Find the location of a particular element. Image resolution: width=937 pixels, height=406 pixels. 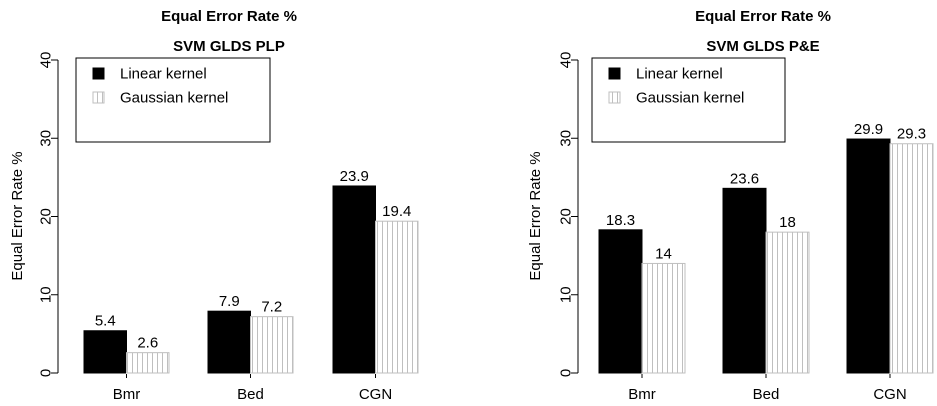

data-label: 18 is located at coordinates (787, 222).